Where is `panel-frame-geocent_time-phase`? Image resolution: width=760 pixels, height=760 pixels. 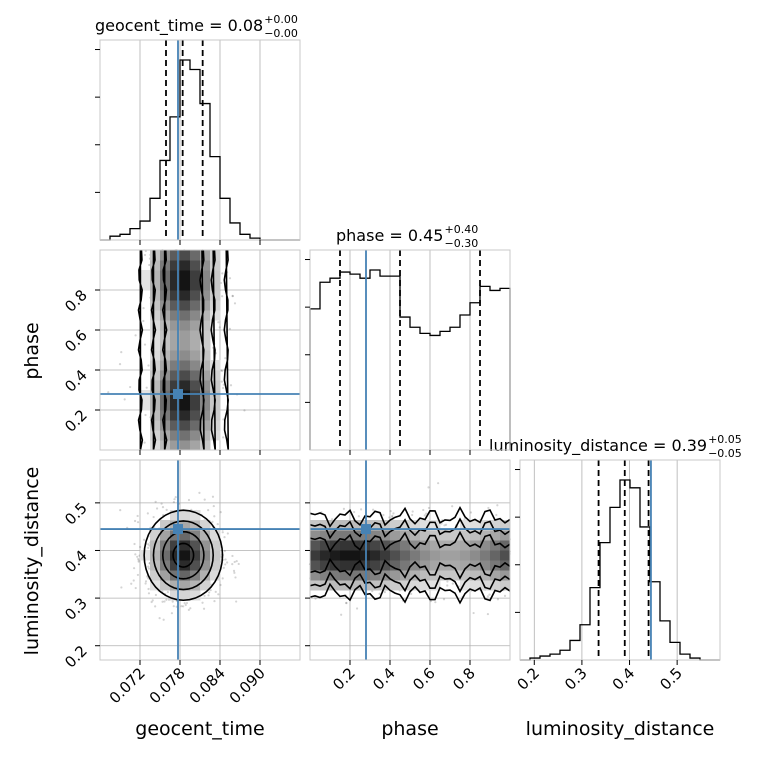
panel-frame-geocent_time-phase is located at coordinates (200, 350).